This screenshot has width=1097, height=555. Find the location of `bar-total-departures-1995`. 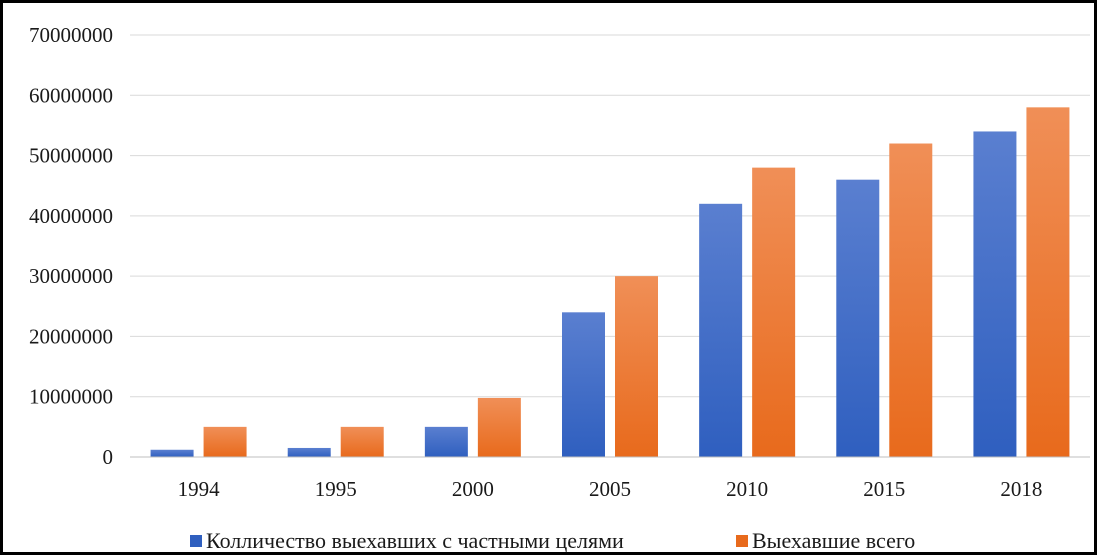

bar-total-departures-1995 is located at coordinates (362, 441).